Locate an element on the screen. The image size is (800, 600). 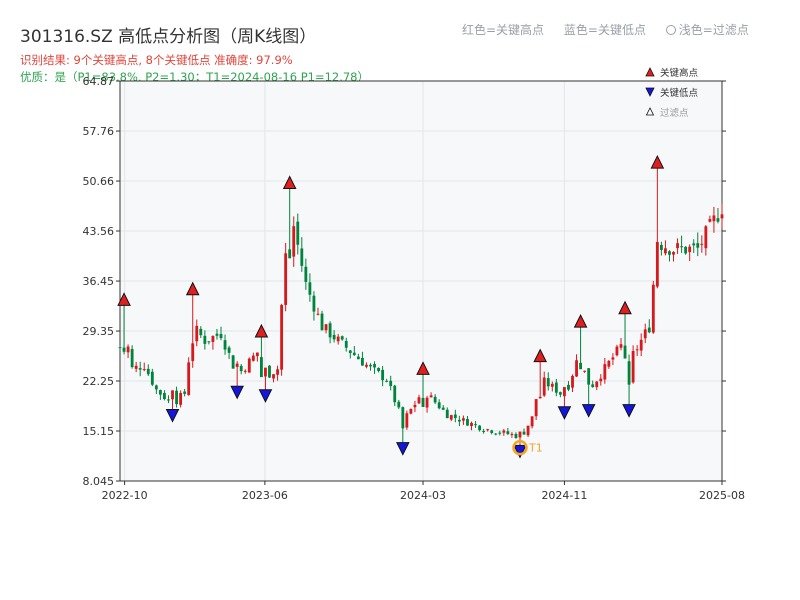
y-tick-label: 8.045 is located at coordinates (99, 481).